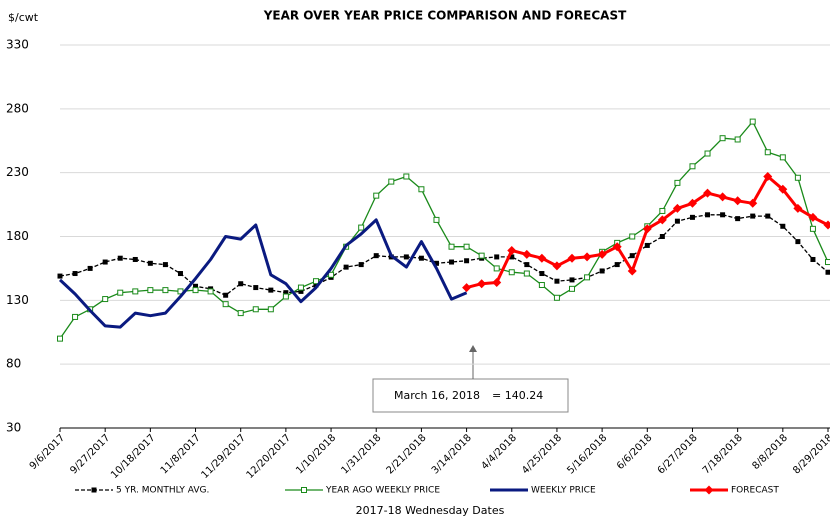  I want to click on series-line, so click(444, 255).